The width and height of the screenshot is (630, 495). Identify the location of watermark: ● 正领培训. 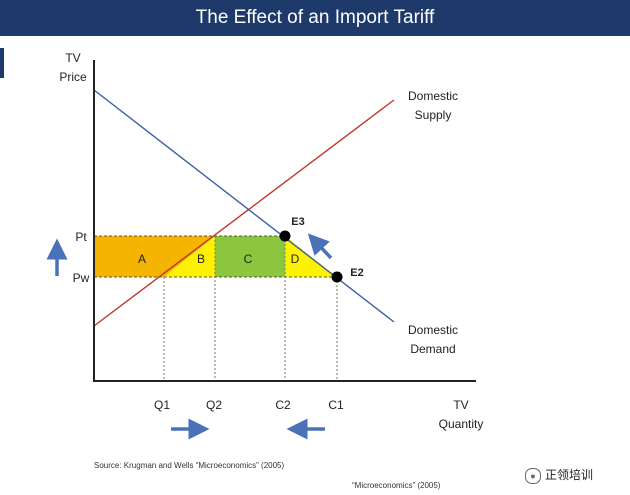
(559, 475).